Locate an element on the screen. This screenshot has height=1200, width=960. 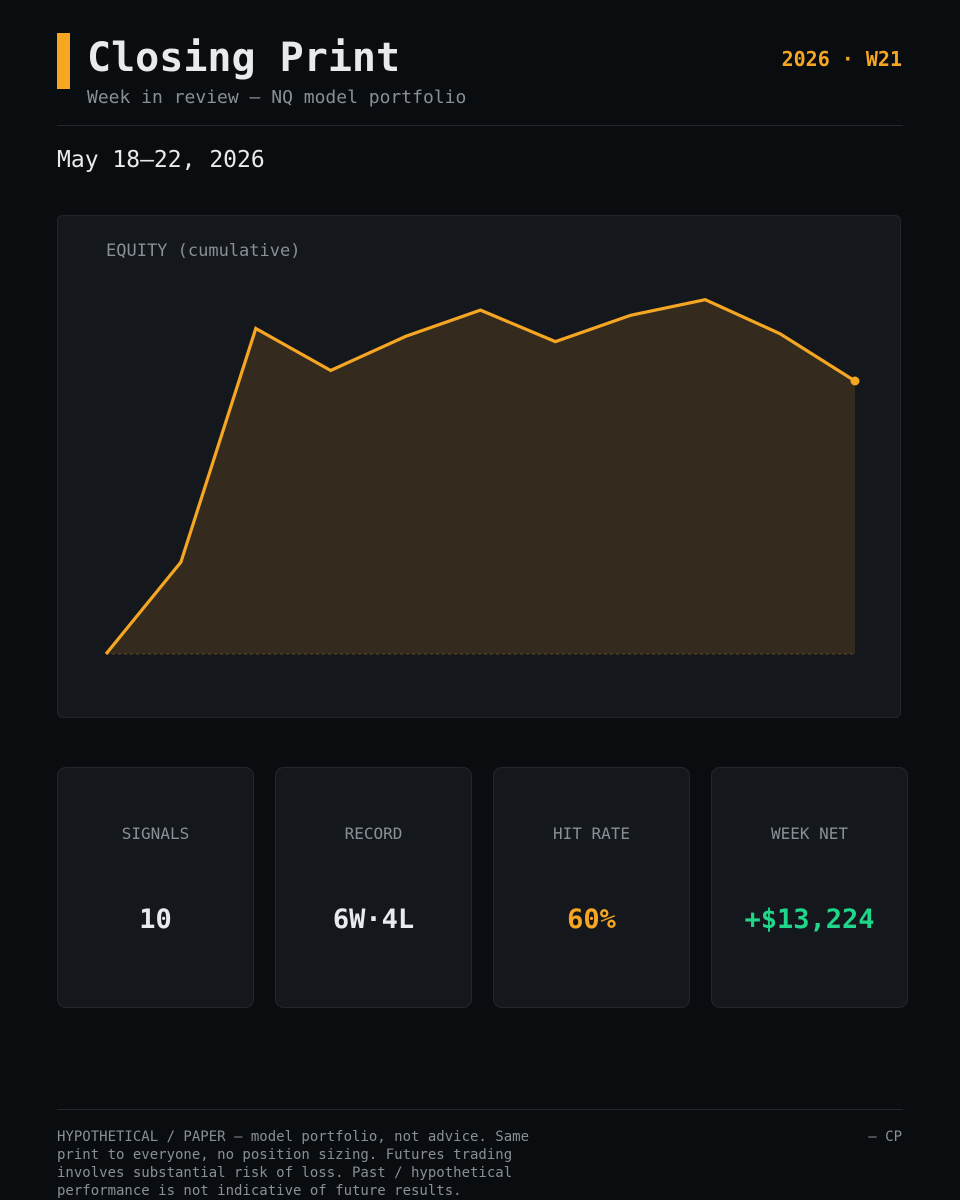
stat-card-week-net: WEEK NET +$13,224 is located at coordinates (809, 887).